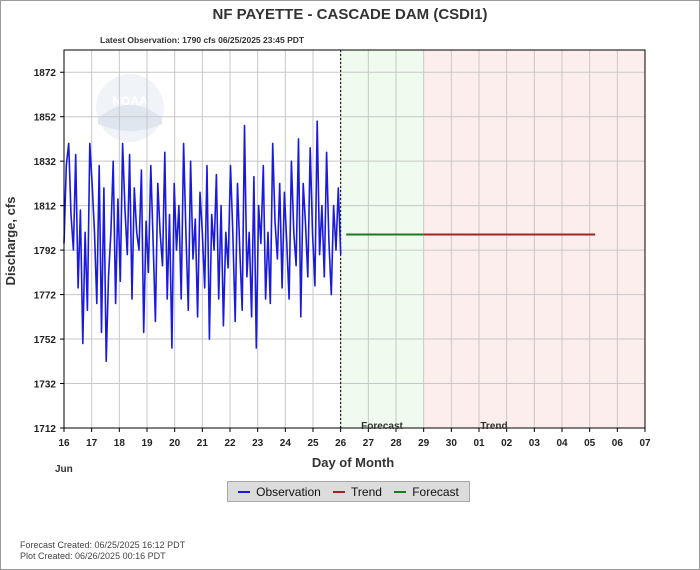 The image size is (700, 570). Describe the element at coordinates (353, 462) in the screenshot. I see `x-axis-label: Day of Month` at that location.